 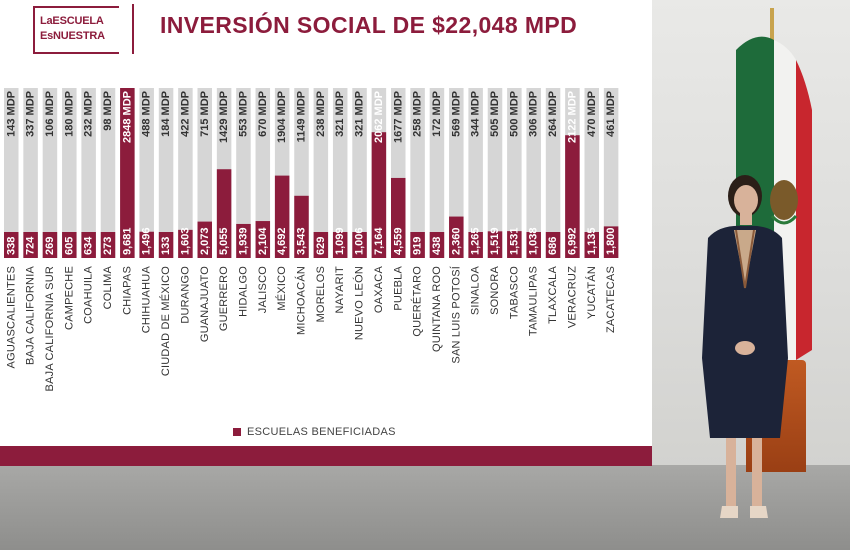 I want to click on category-label: GUANAJUATO, so click(x=205, y=304).